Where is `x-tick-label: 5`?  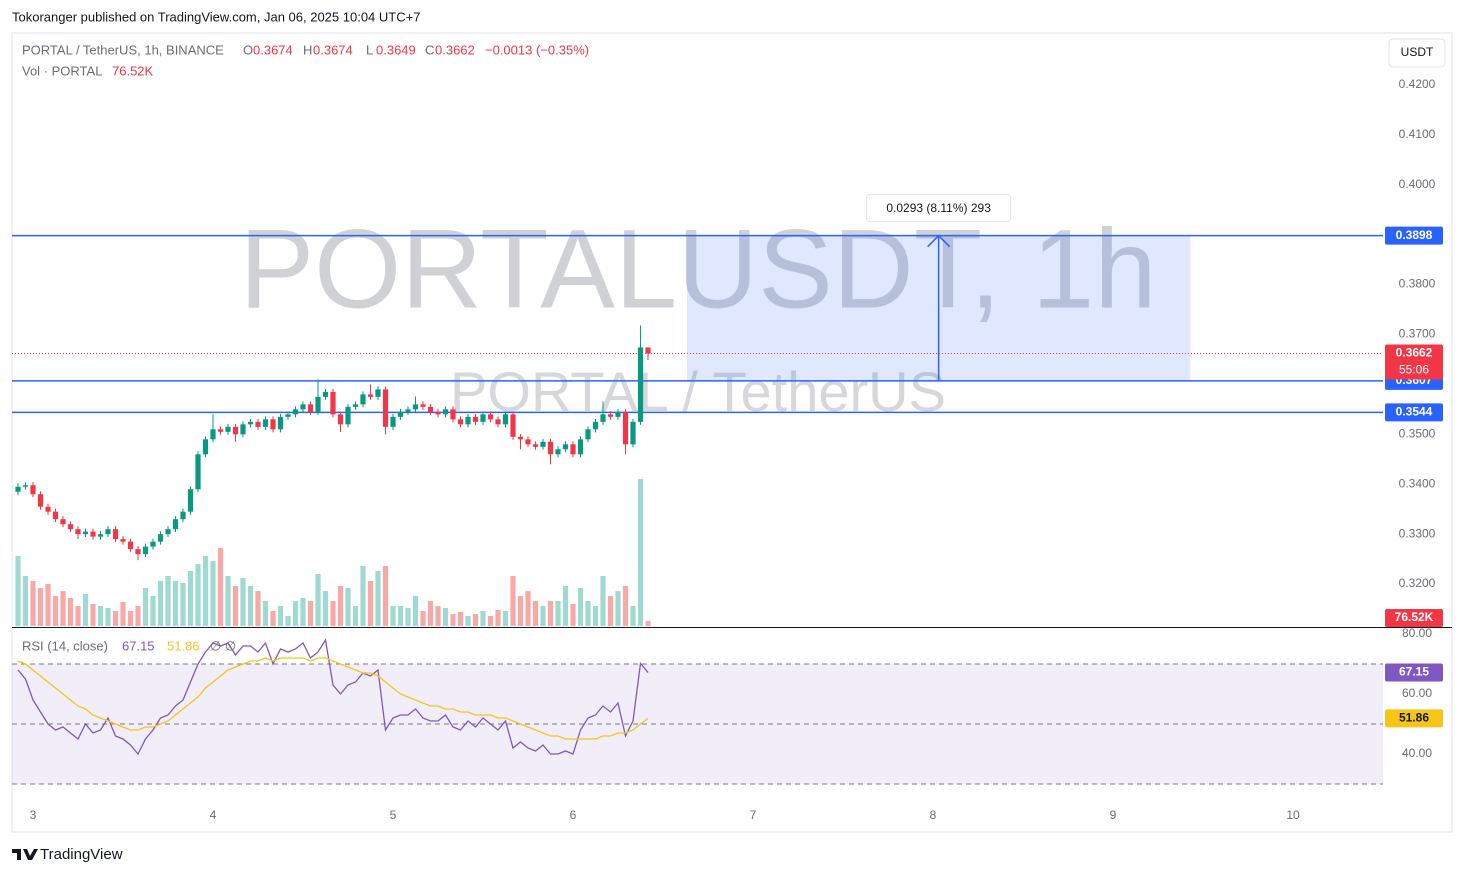 x-tick-label: 5 is located at coordinates (393, 815).